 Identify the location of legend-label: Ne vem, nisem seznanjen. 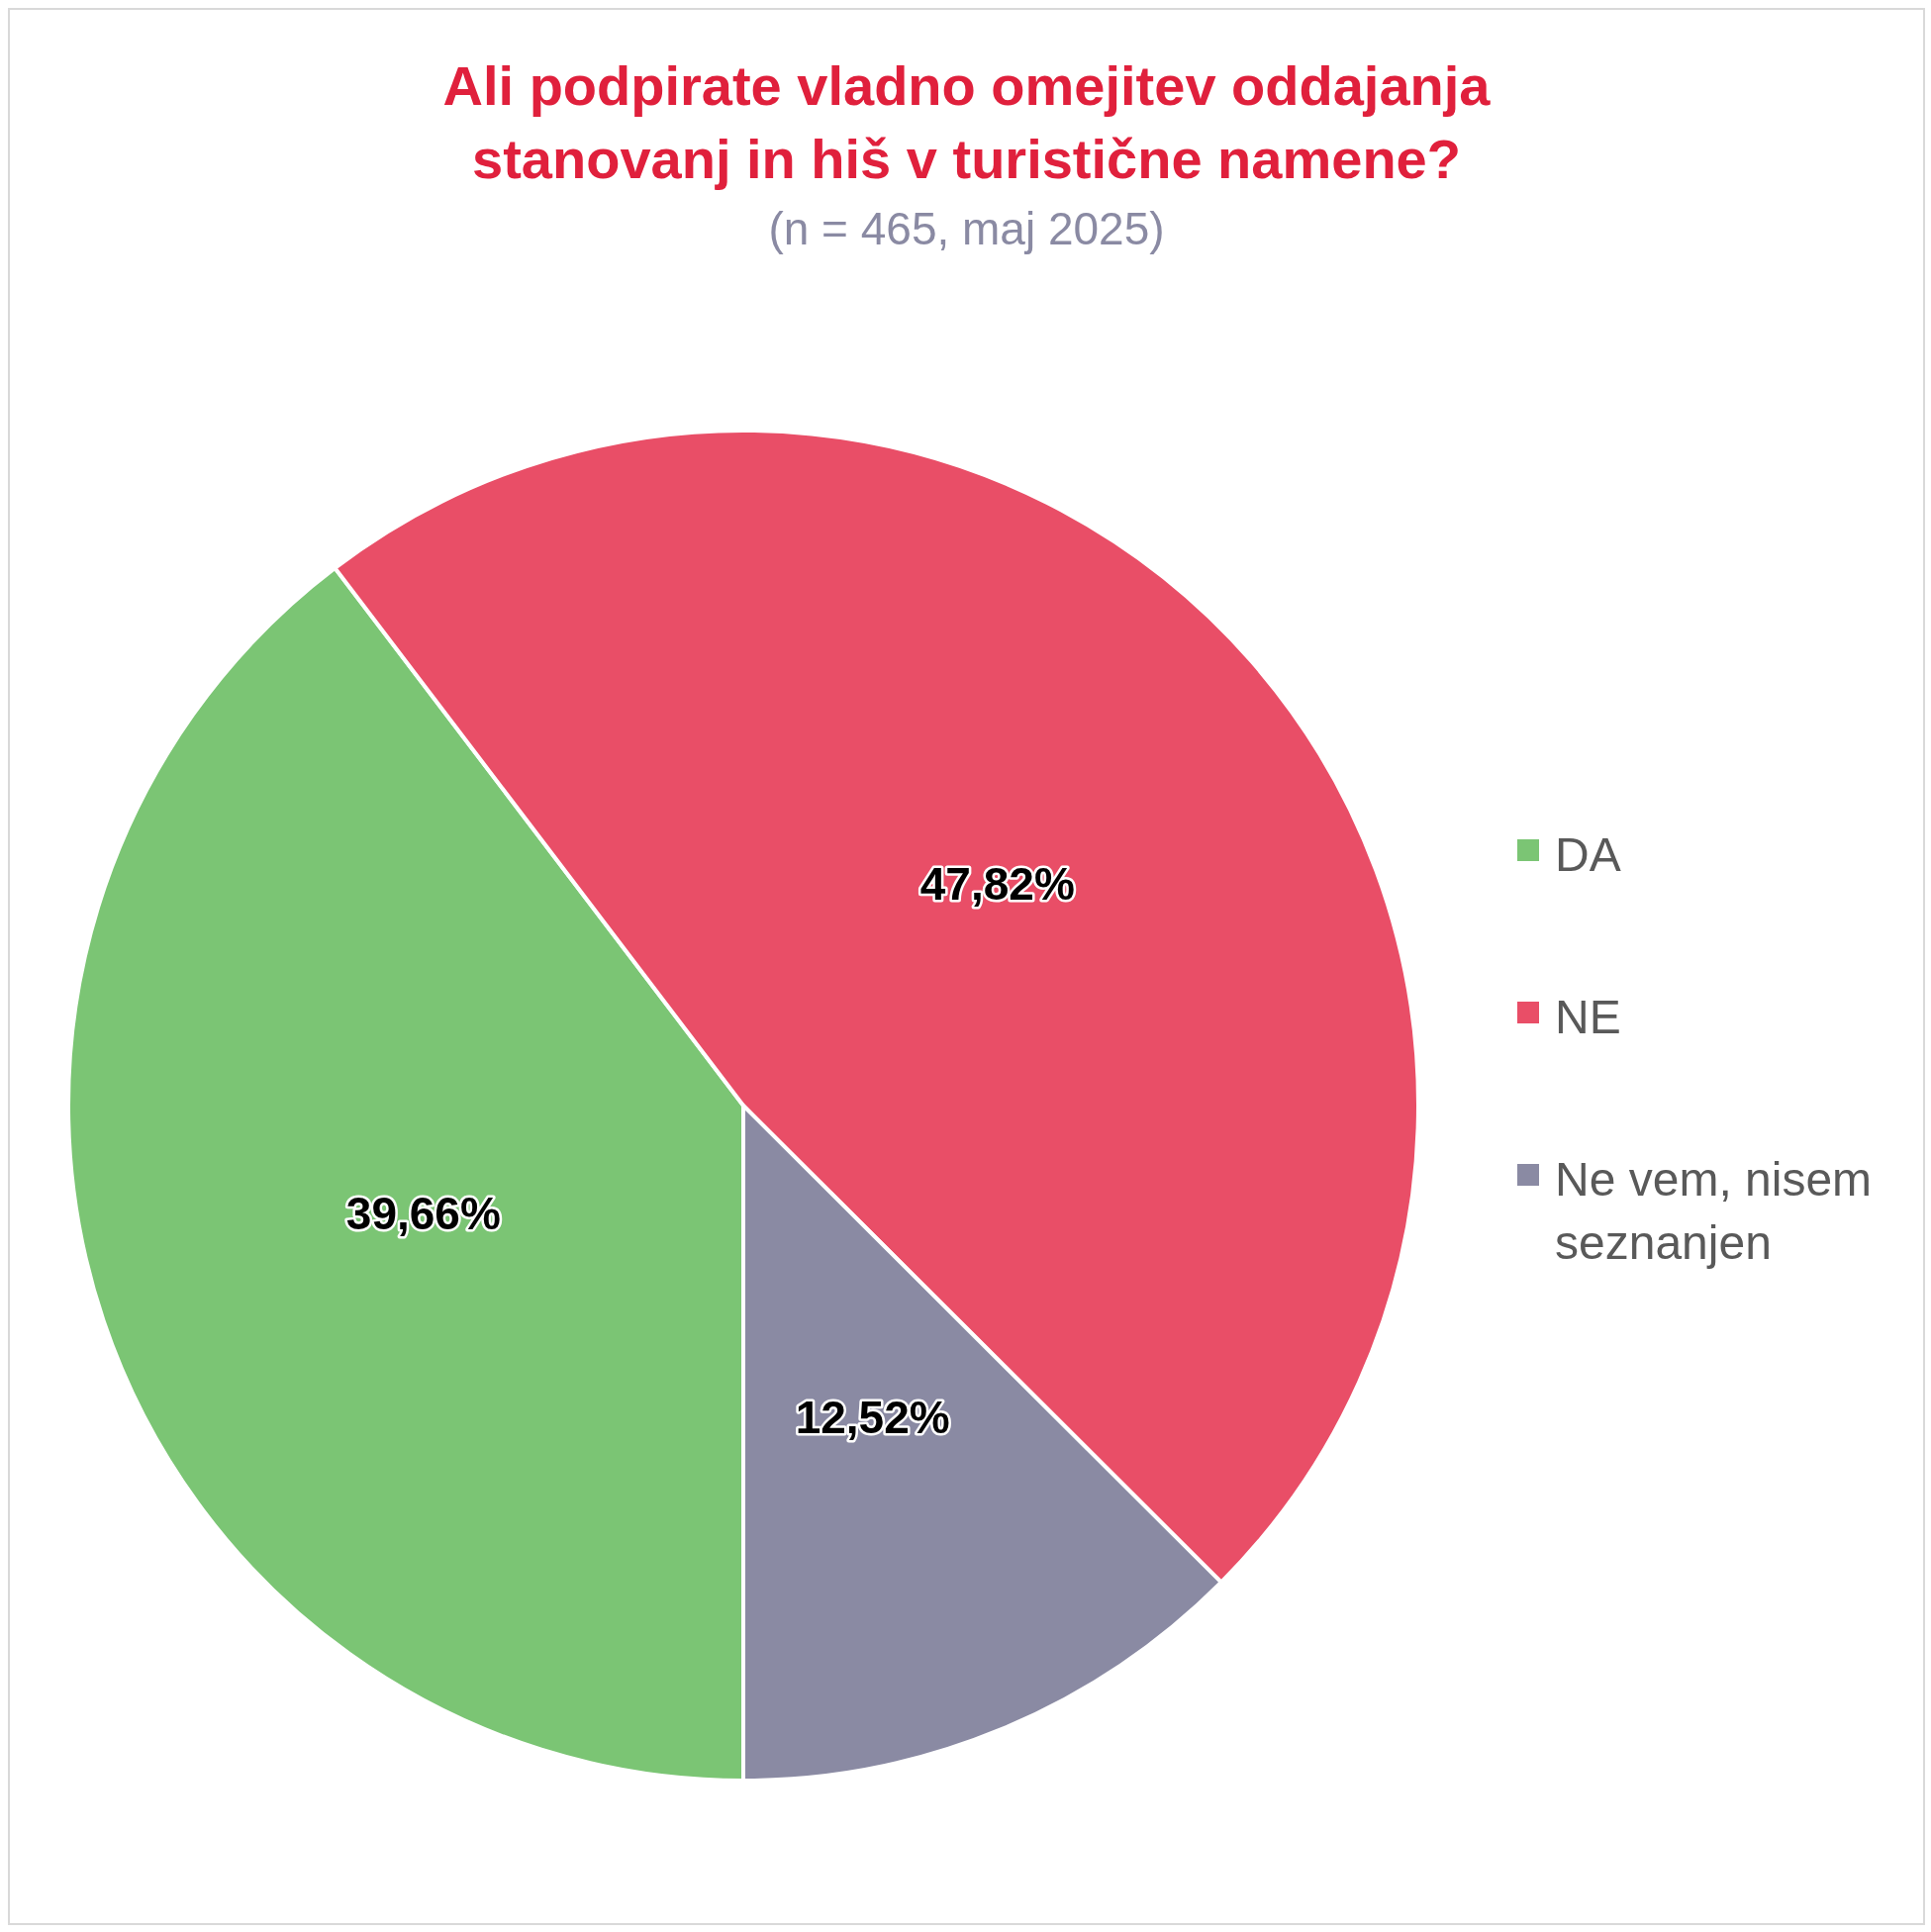
(1714, 1211).